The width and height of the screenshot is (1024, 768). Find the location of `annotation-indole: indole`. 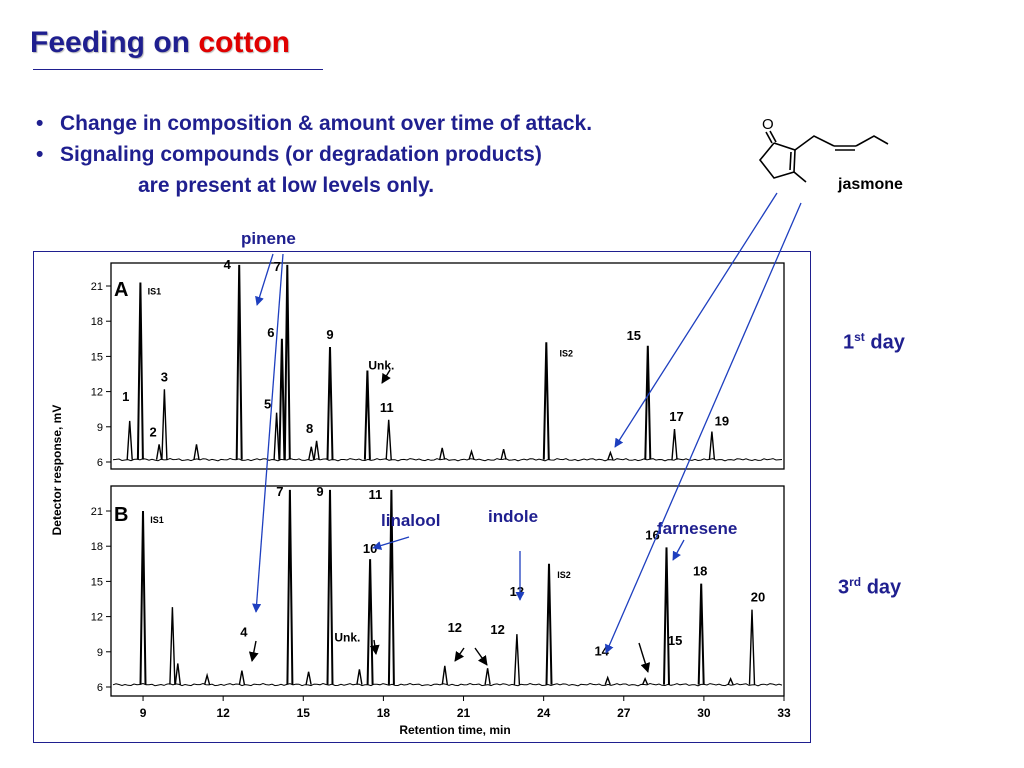

annotation-indole: indole is located at coordinates (513, 516).